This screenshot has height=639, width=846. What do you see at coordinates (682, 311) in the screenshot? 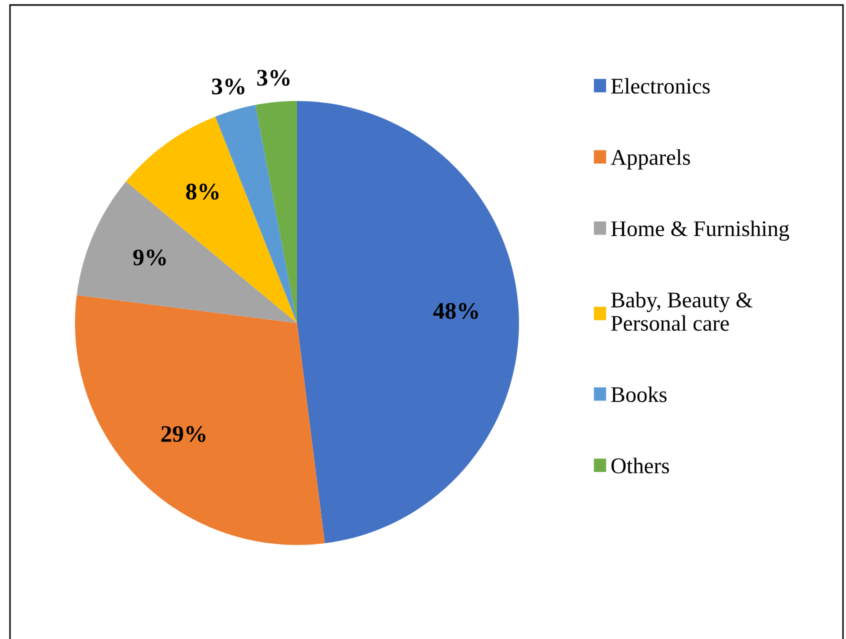
I see `legend-label: Baby, Beauty & Personal care` at bounding box center [682, 311].